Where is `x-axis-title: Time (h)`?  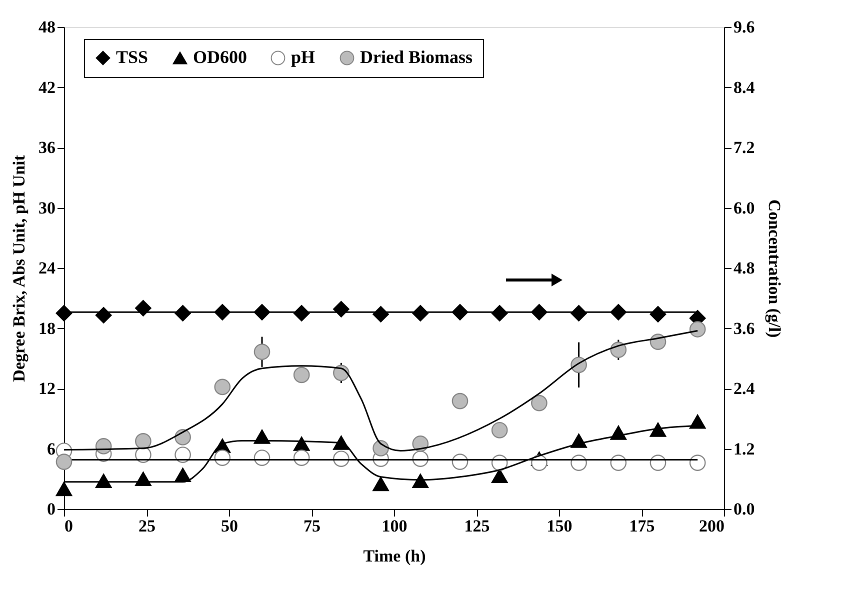 x-axis-title: Time (h) is located at coordinates (394, 556).